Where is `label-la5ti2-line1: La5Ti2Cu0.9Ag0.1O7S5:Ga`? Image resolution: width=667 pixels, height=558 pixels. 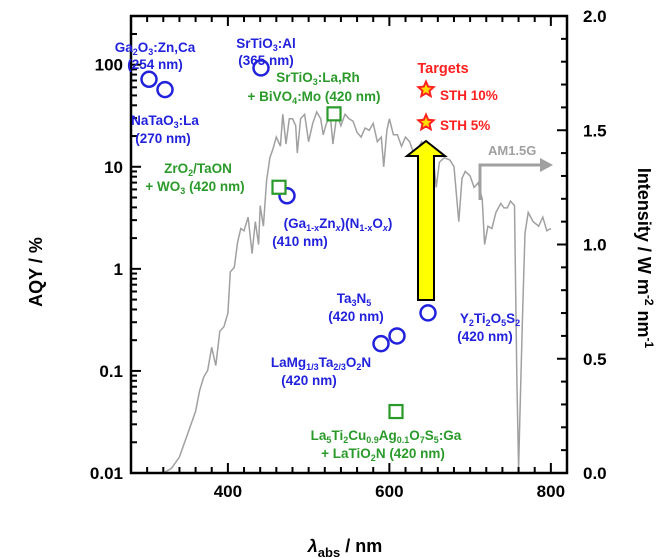
label-la5ti2-line1: La5Ti2Cu0.9Ag0.1O7S5:Ga is located at coordinates (386, 436).